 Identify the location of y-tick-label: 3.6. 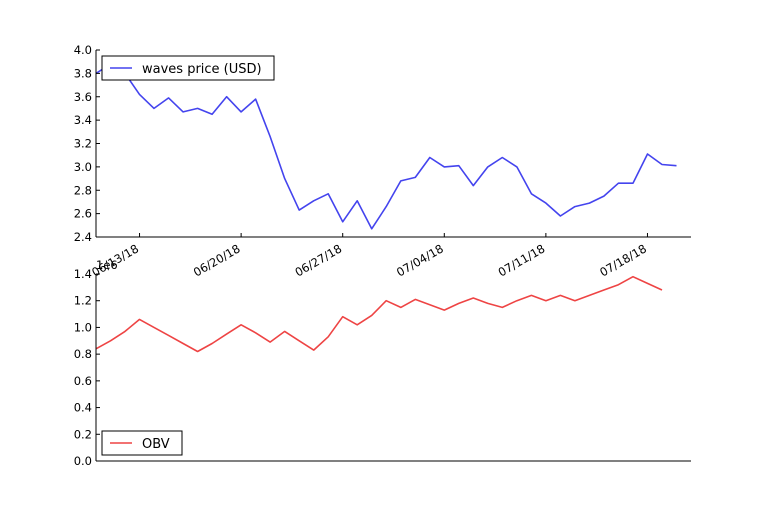
(83, 97).